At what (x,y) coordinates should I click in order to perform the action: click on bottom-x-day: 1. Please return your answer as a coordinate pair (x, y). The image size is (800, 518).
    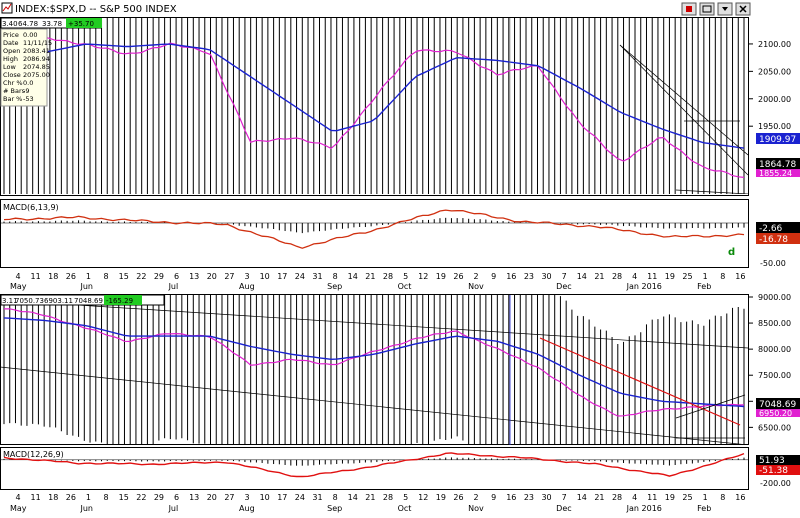
    Looking at the image, I should click on (88, 497).